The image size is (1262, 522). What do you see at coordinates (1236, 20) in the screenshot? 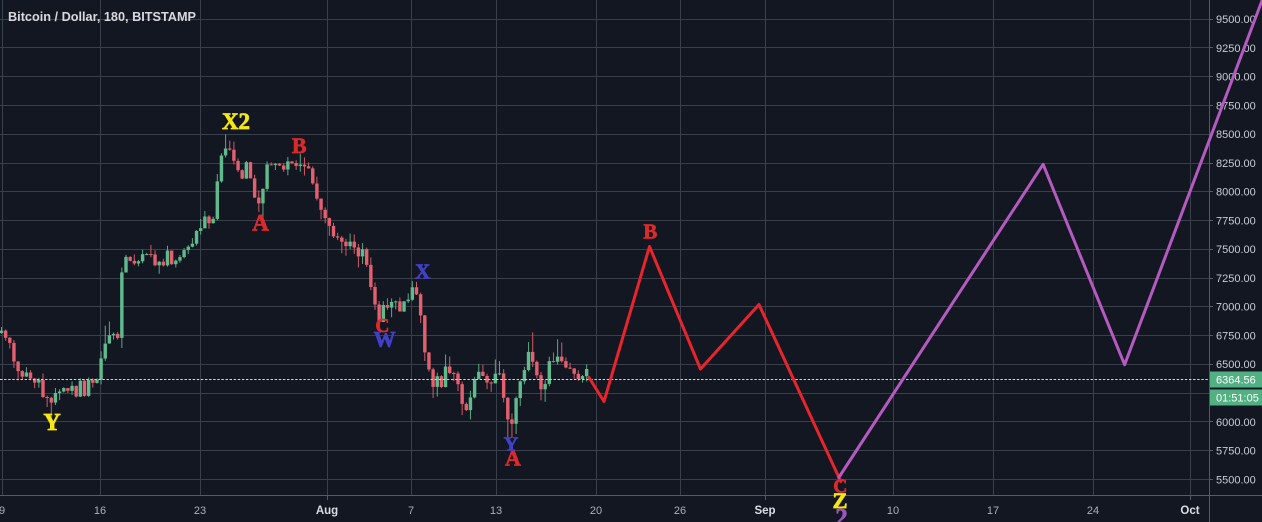
I see `svg-text: 9500.00` at bounding box center [1236, 20].